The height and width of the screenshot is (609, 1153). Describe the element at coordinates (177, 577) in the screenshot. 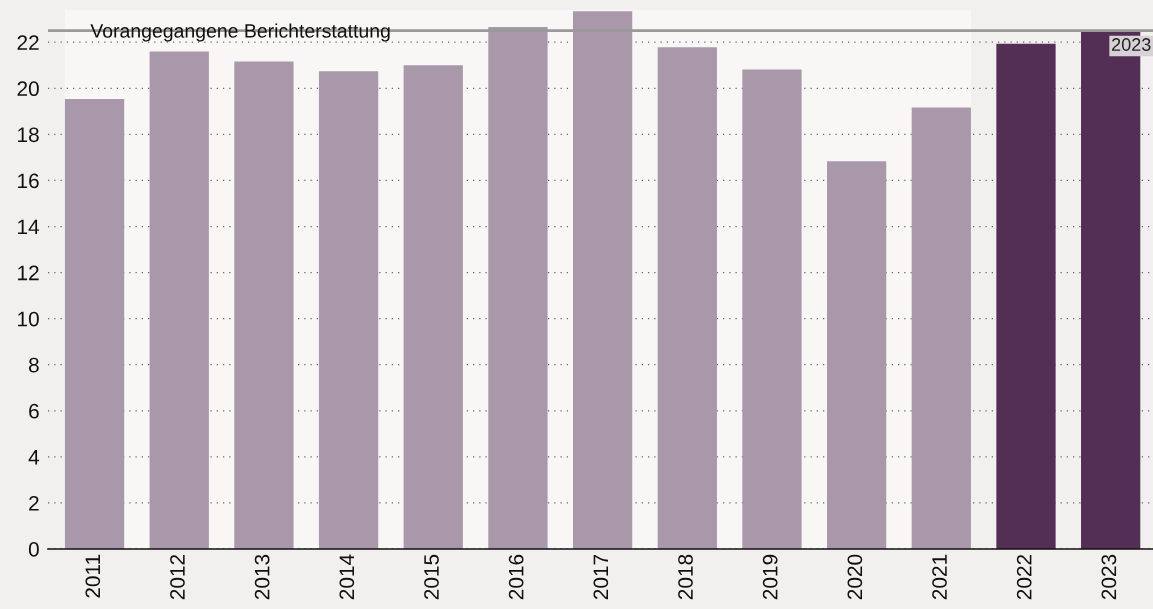

I see `x-tick-label: 2012` at that location.